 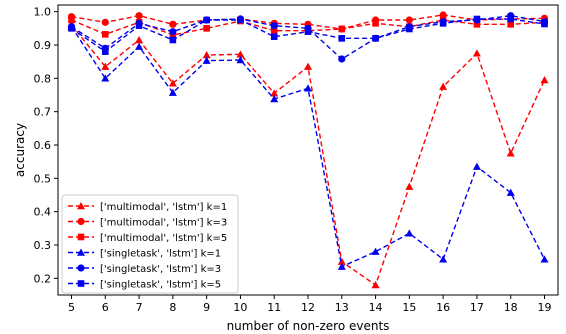 What do you see at coordinates (20, 150) in the screenshot?
I see `y-axis-label: accuracy` at bounding box center [20, 150].